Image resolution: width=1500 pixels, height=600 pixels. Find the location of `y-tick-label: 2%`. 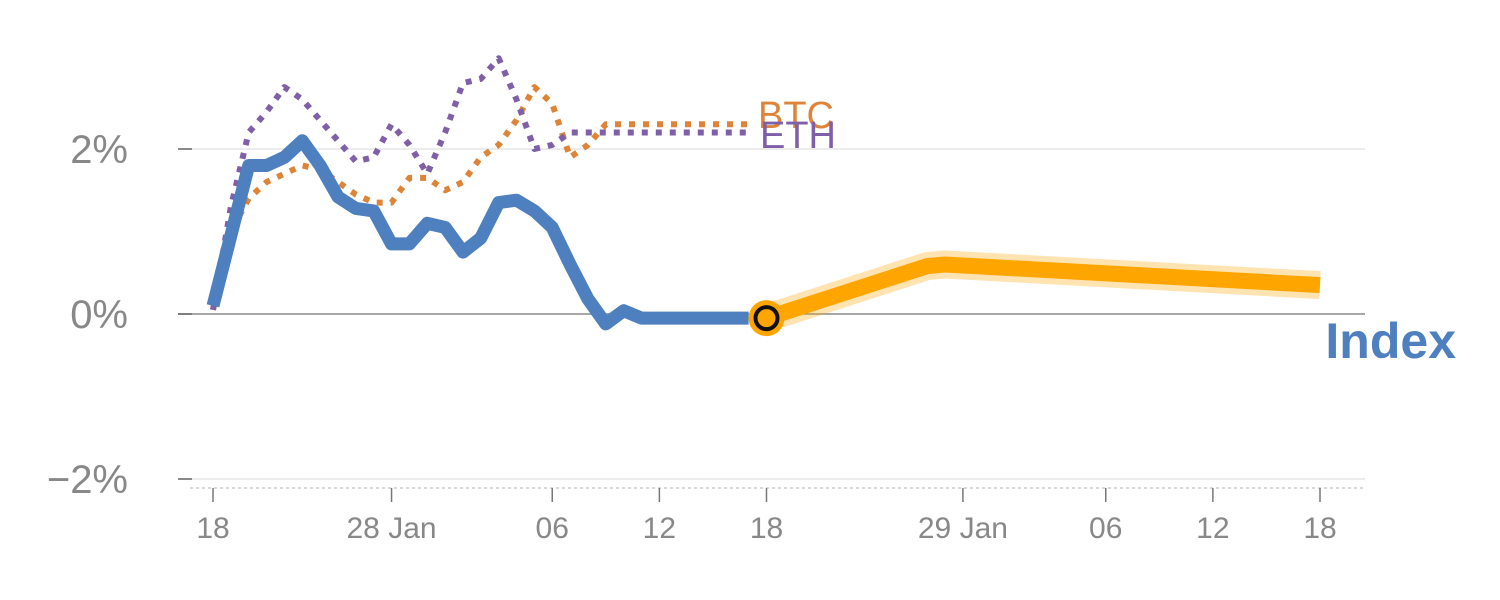

y-tick-label: 2% is located at coordinates (99, 150).